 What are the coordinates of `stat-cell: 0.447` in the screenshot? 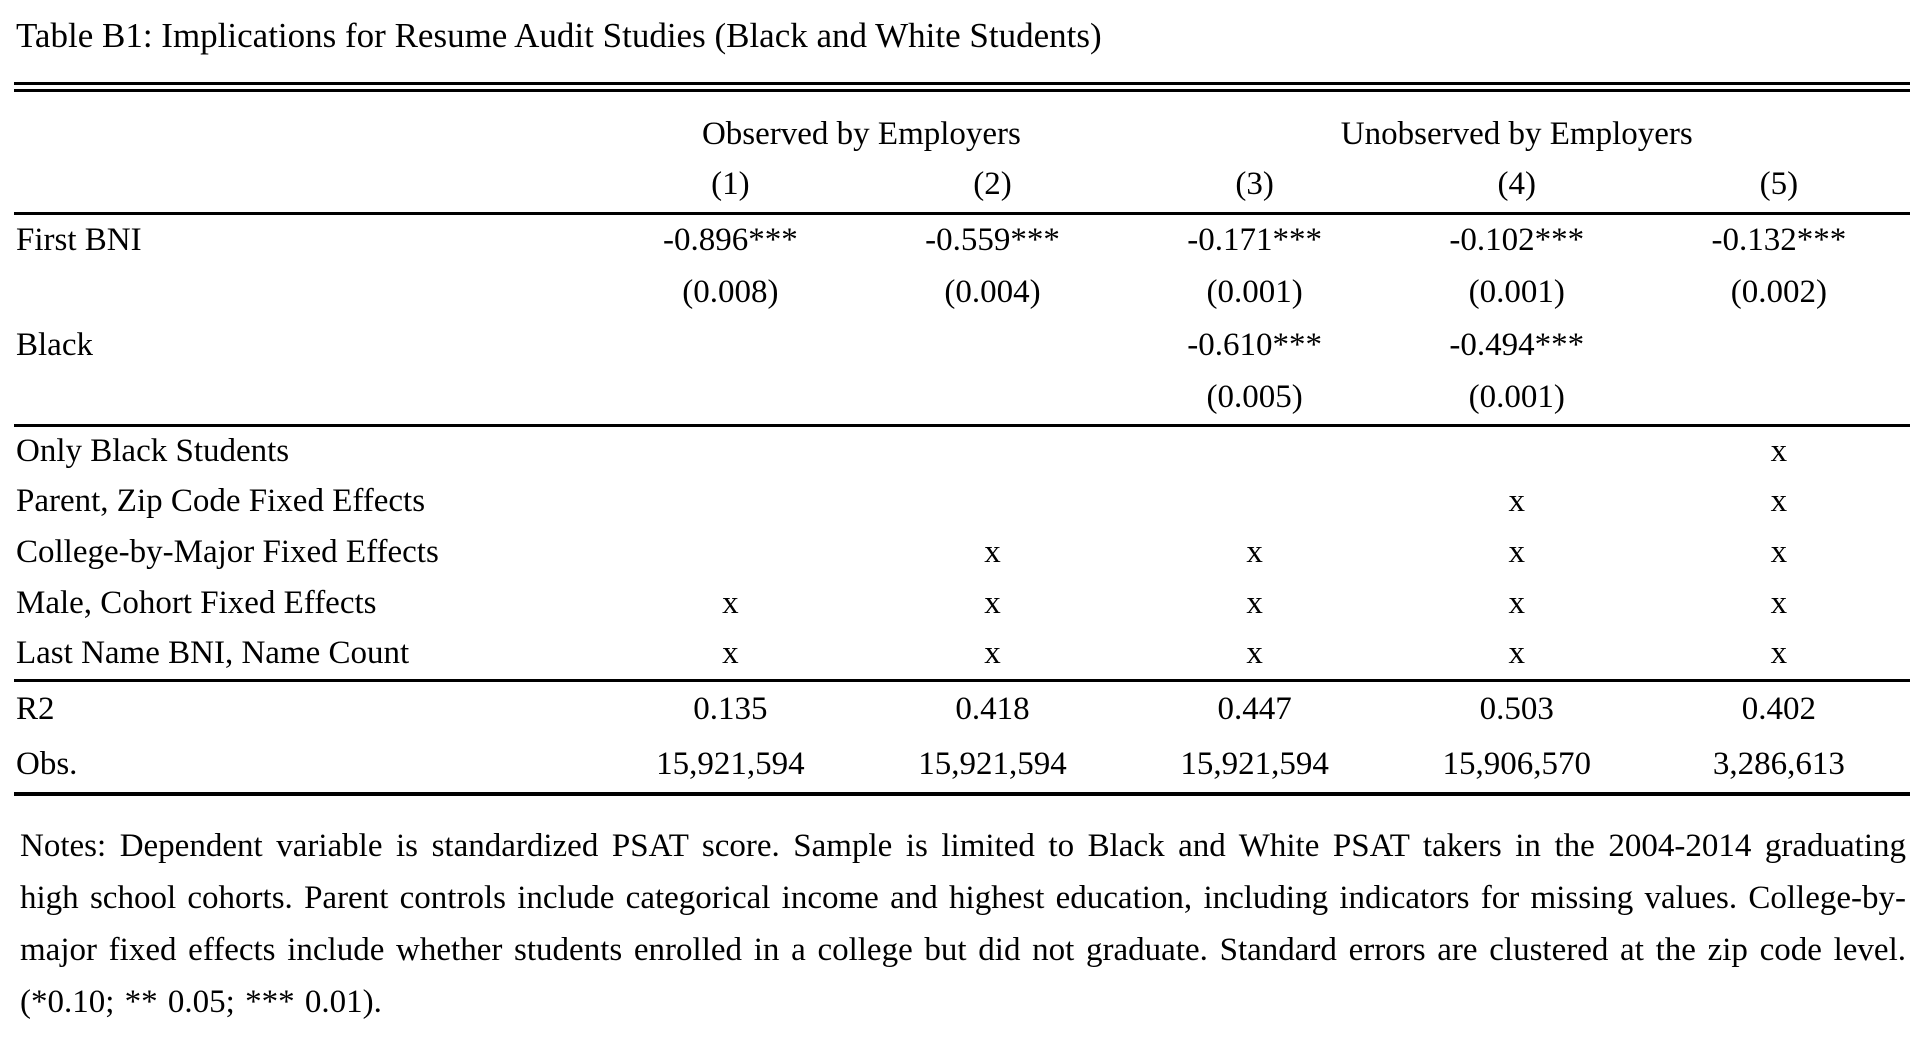 It's located at (1254, 708).